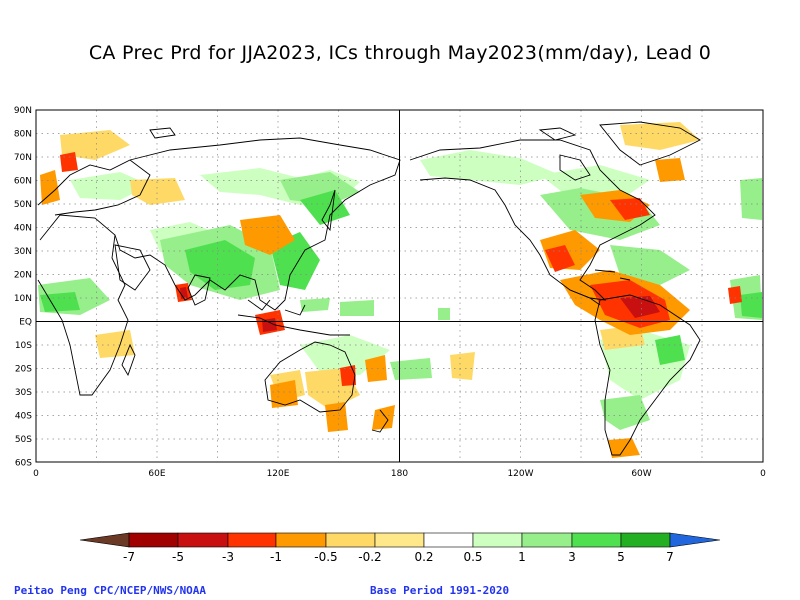 This screenshot has height=600, width=800. I want to click on lat-label: EQ, so click(25, 323).